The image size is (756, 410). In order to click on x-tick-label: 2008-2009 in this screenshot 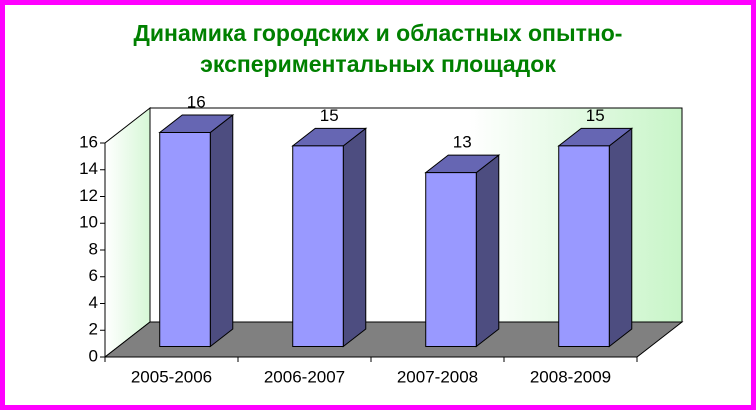, I will do `click(570, 376)`.